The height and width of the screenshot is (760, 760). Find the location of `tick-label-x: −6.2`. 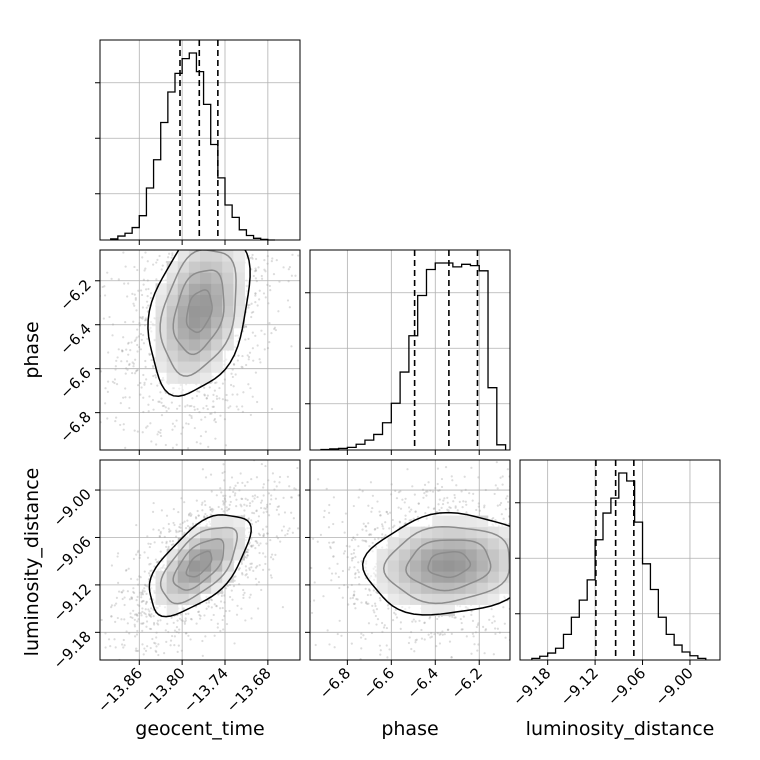

tick-label-x: −6.2 is located at coordinates (467, 683).